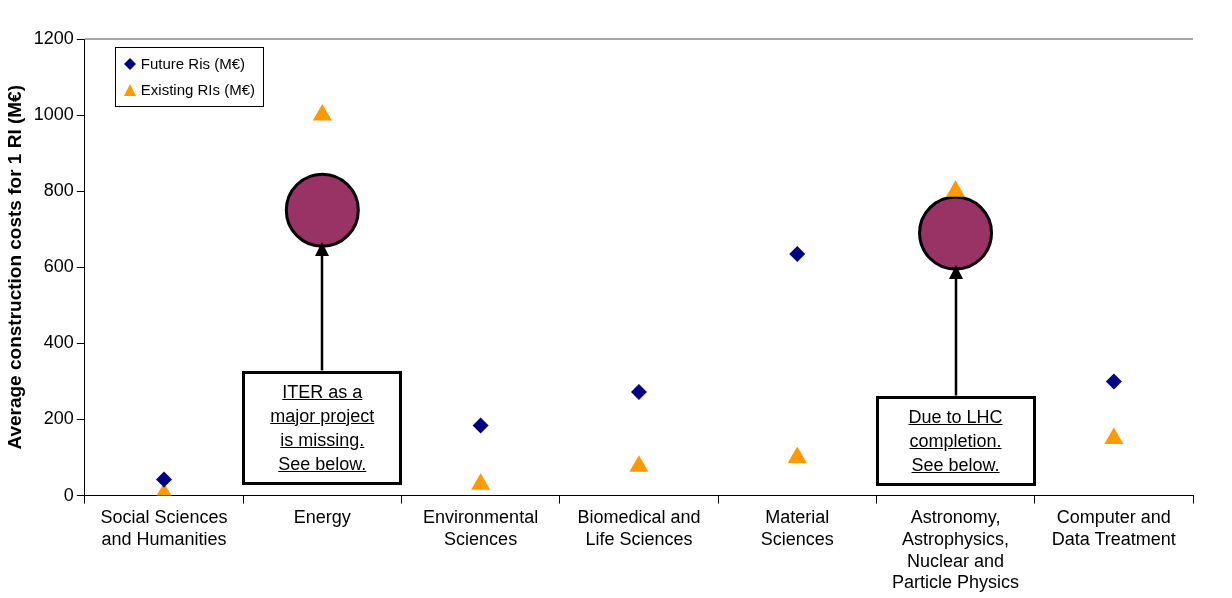 The height and width of the screenshot is (598, 1232). Describe the element at coordinates (14, 267) in the screenshot. I see `y-axis-title: Average construction costs for 1 RI (M€)` at that location.